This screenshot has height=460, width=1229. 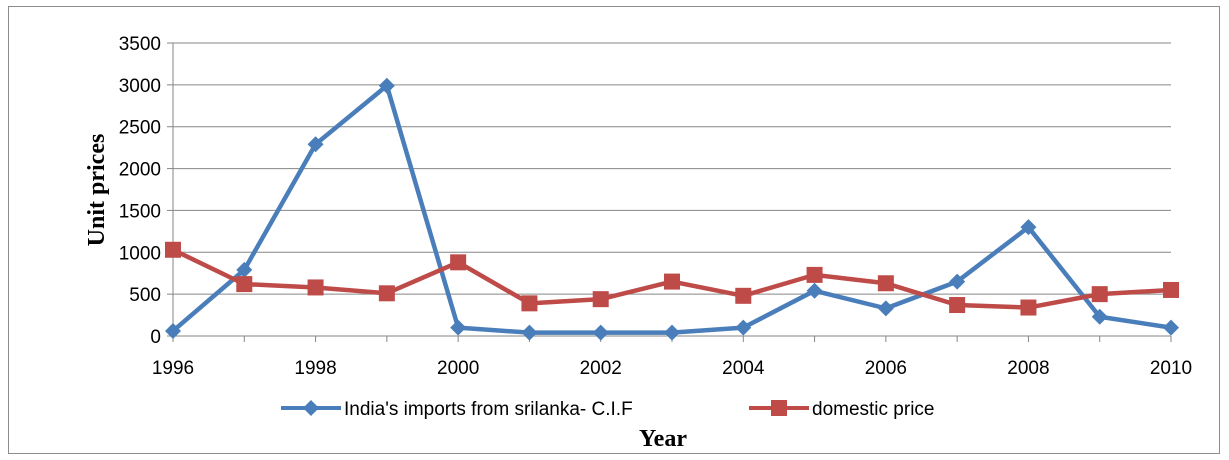 What do you see at coordinates (173, 368) in the screenshot?
I see `x-tick-label: 1996` at bounding box center [173, 368].